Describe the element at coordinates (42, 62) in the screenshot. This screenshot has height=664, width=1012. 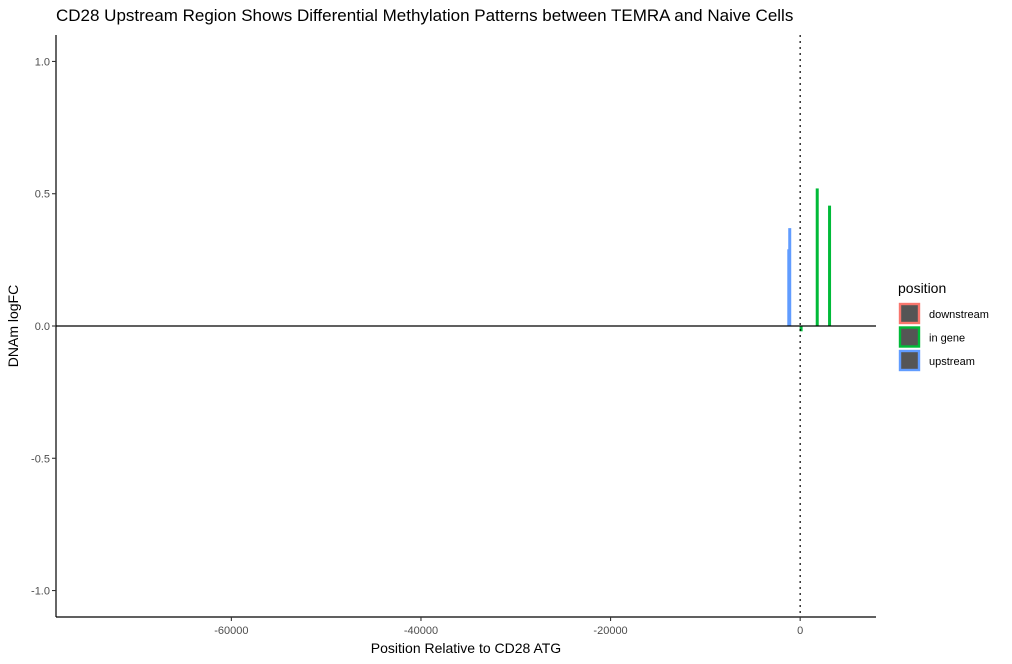
I see `y-tick-label: 1.0` at that location.